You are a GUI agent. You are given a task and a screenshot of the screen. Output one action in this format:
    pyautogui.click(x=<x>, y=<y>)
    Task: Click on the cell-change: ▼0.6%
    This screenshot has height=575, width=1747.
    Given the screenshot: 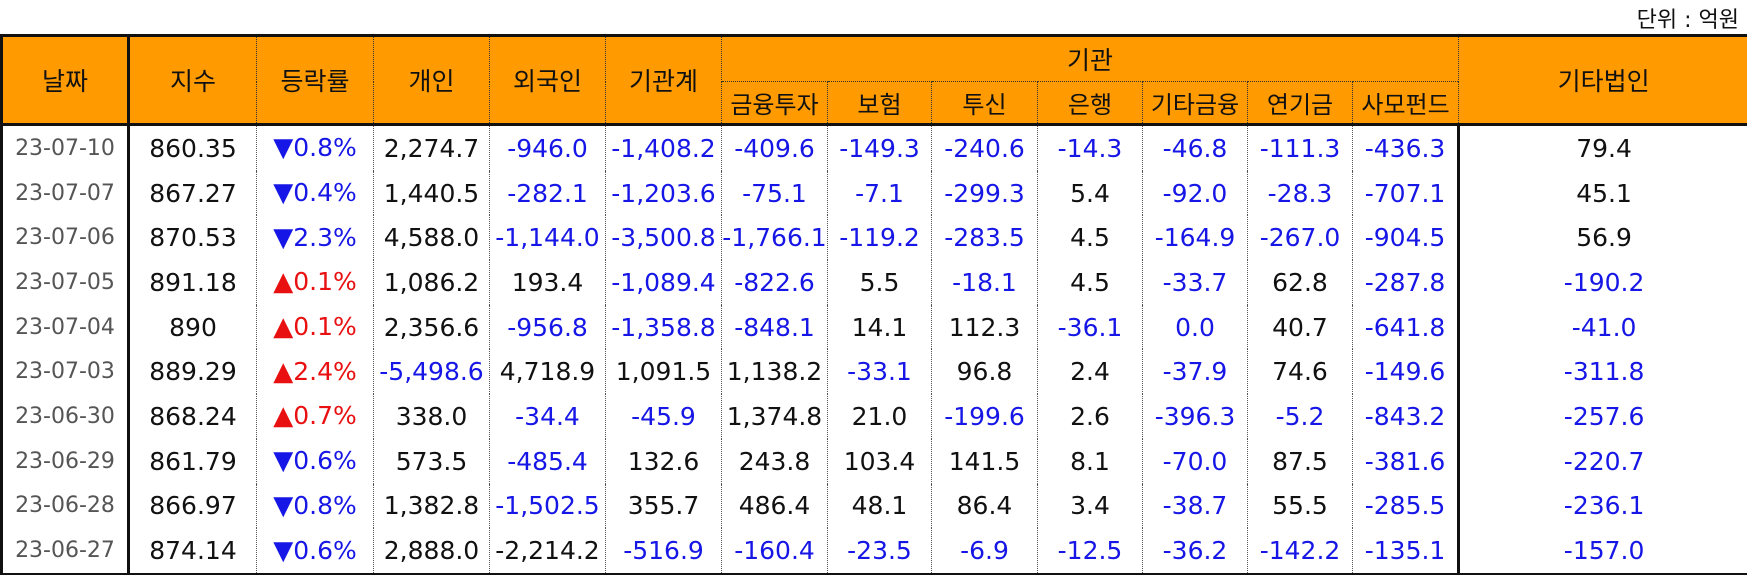 What is the action you would take?
    pyautogui.click(x=315, y=461)
    